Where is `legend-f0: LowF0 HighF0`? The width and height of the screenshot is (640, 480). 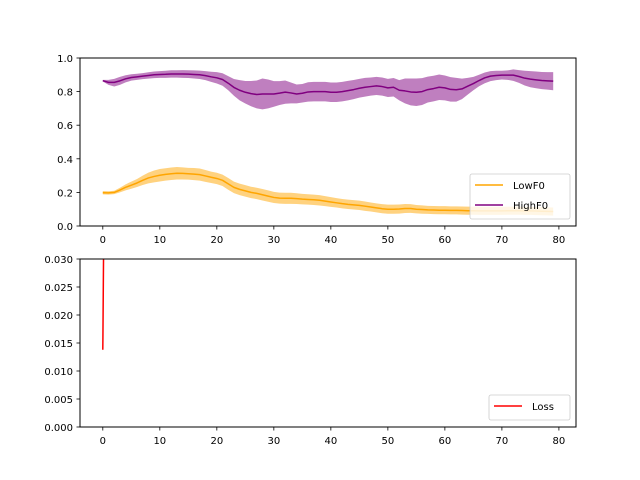 legend-f0: LowF0 HighF0 is located at coordinates (520, 196).